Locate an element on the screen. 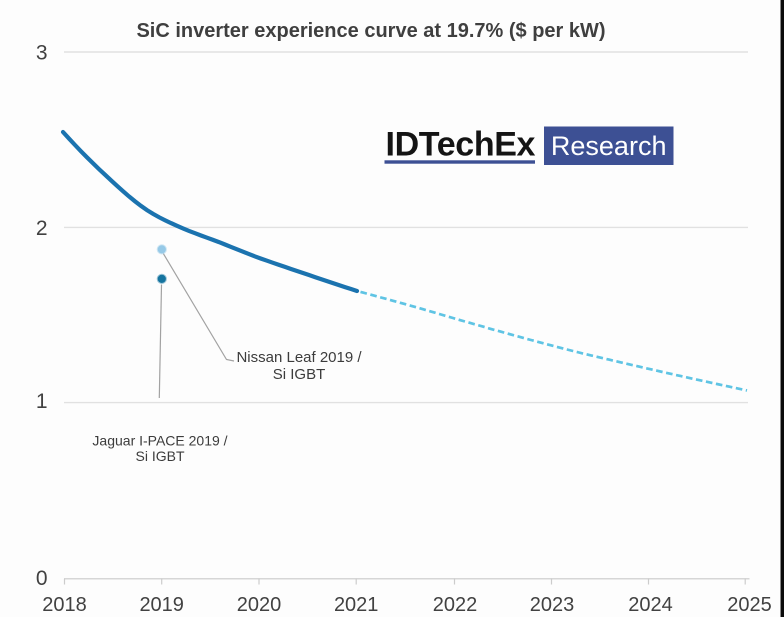 This screenshot has height=617, width=784. svg-text: 2 is located at coordinates (42, 228).